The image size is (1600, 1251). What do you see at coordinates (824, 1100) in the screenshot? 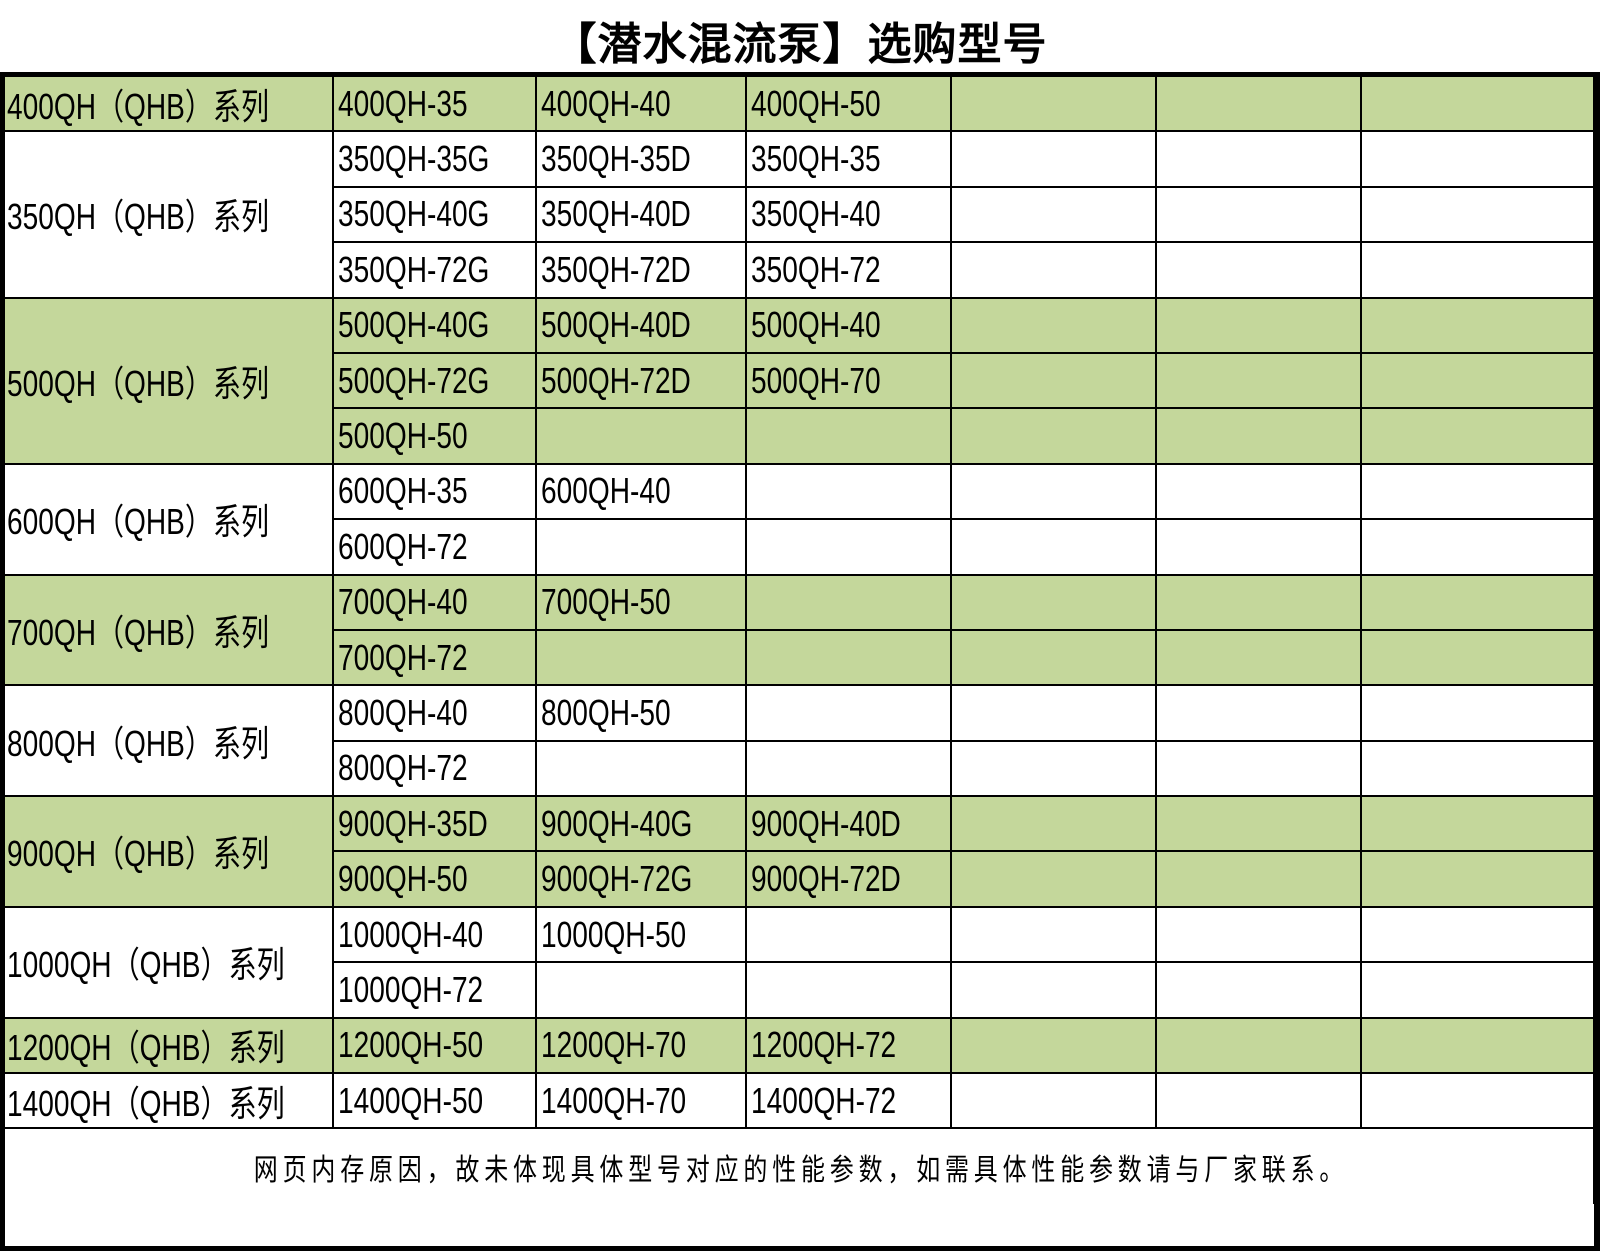
I see `model-name: 1400QH-72` at bounding box center [824, 1100].